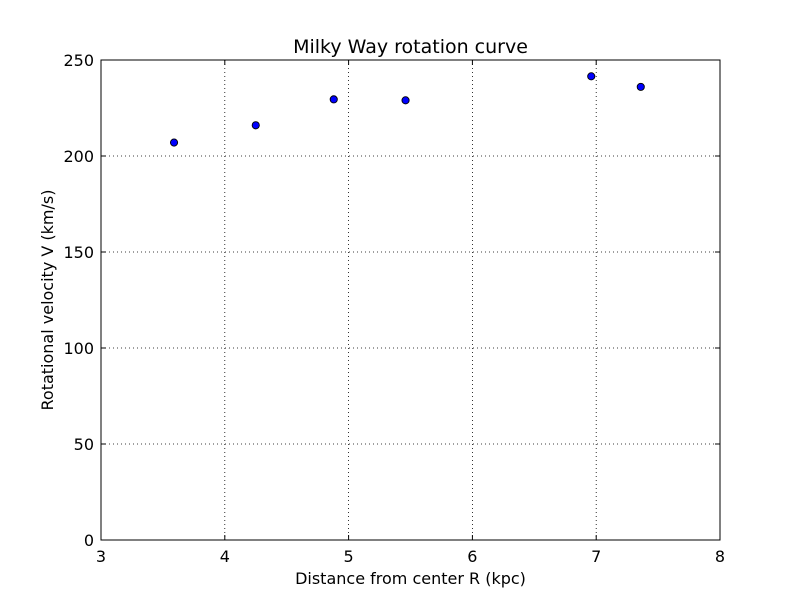  I want to click on chart-title: Milky Way rotation curve, so click(410, 47).